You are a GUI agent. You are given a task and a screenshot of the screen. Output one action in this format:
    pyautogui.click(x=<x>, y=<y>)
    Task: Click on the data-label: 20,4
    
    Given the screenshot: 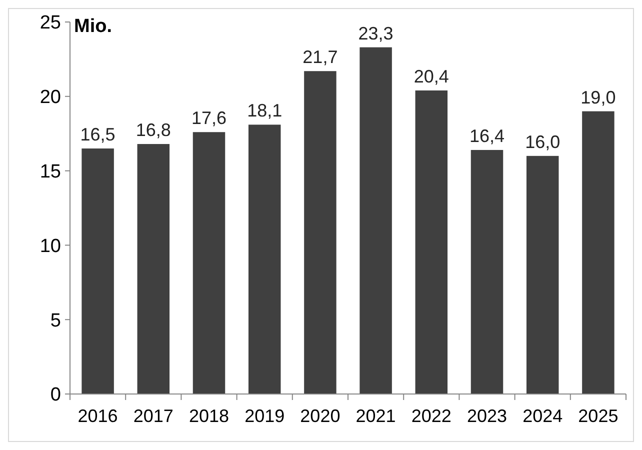 What is the action you would take?
    pyautogui.click(x=431, y=76)
    